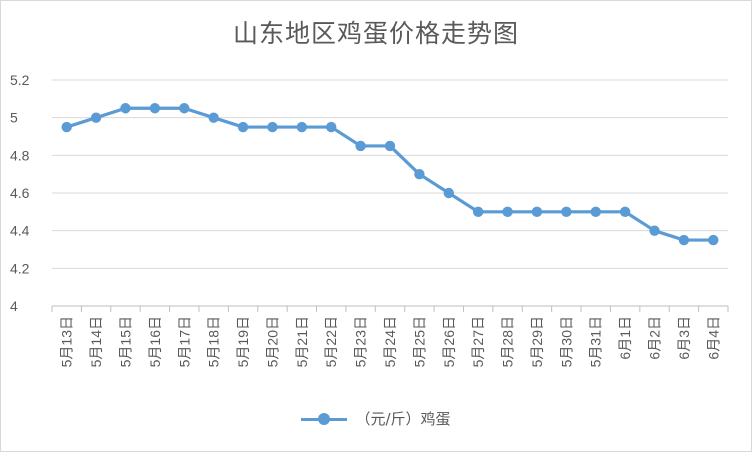 The image size is (752, 452). What do you see at coordinates (537, 341) in the screenshot?
I see `x-tick-label: 5月29日` at bounding box center [537, 341].